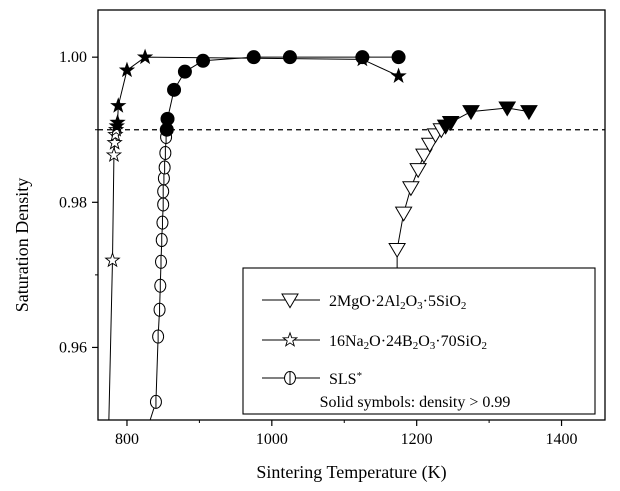  Describe the element at coordinates (290, 339) in the screenshot. I see `legend-marker-star` at that location.